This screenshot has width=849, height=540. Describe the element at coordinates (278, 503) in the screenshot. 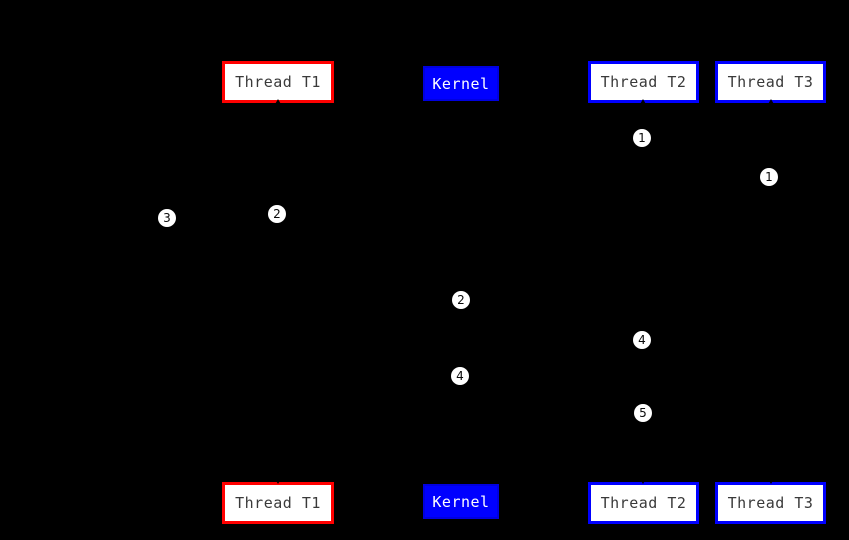

I see `thread-t1-box-bottom: Thread T1` at that location.